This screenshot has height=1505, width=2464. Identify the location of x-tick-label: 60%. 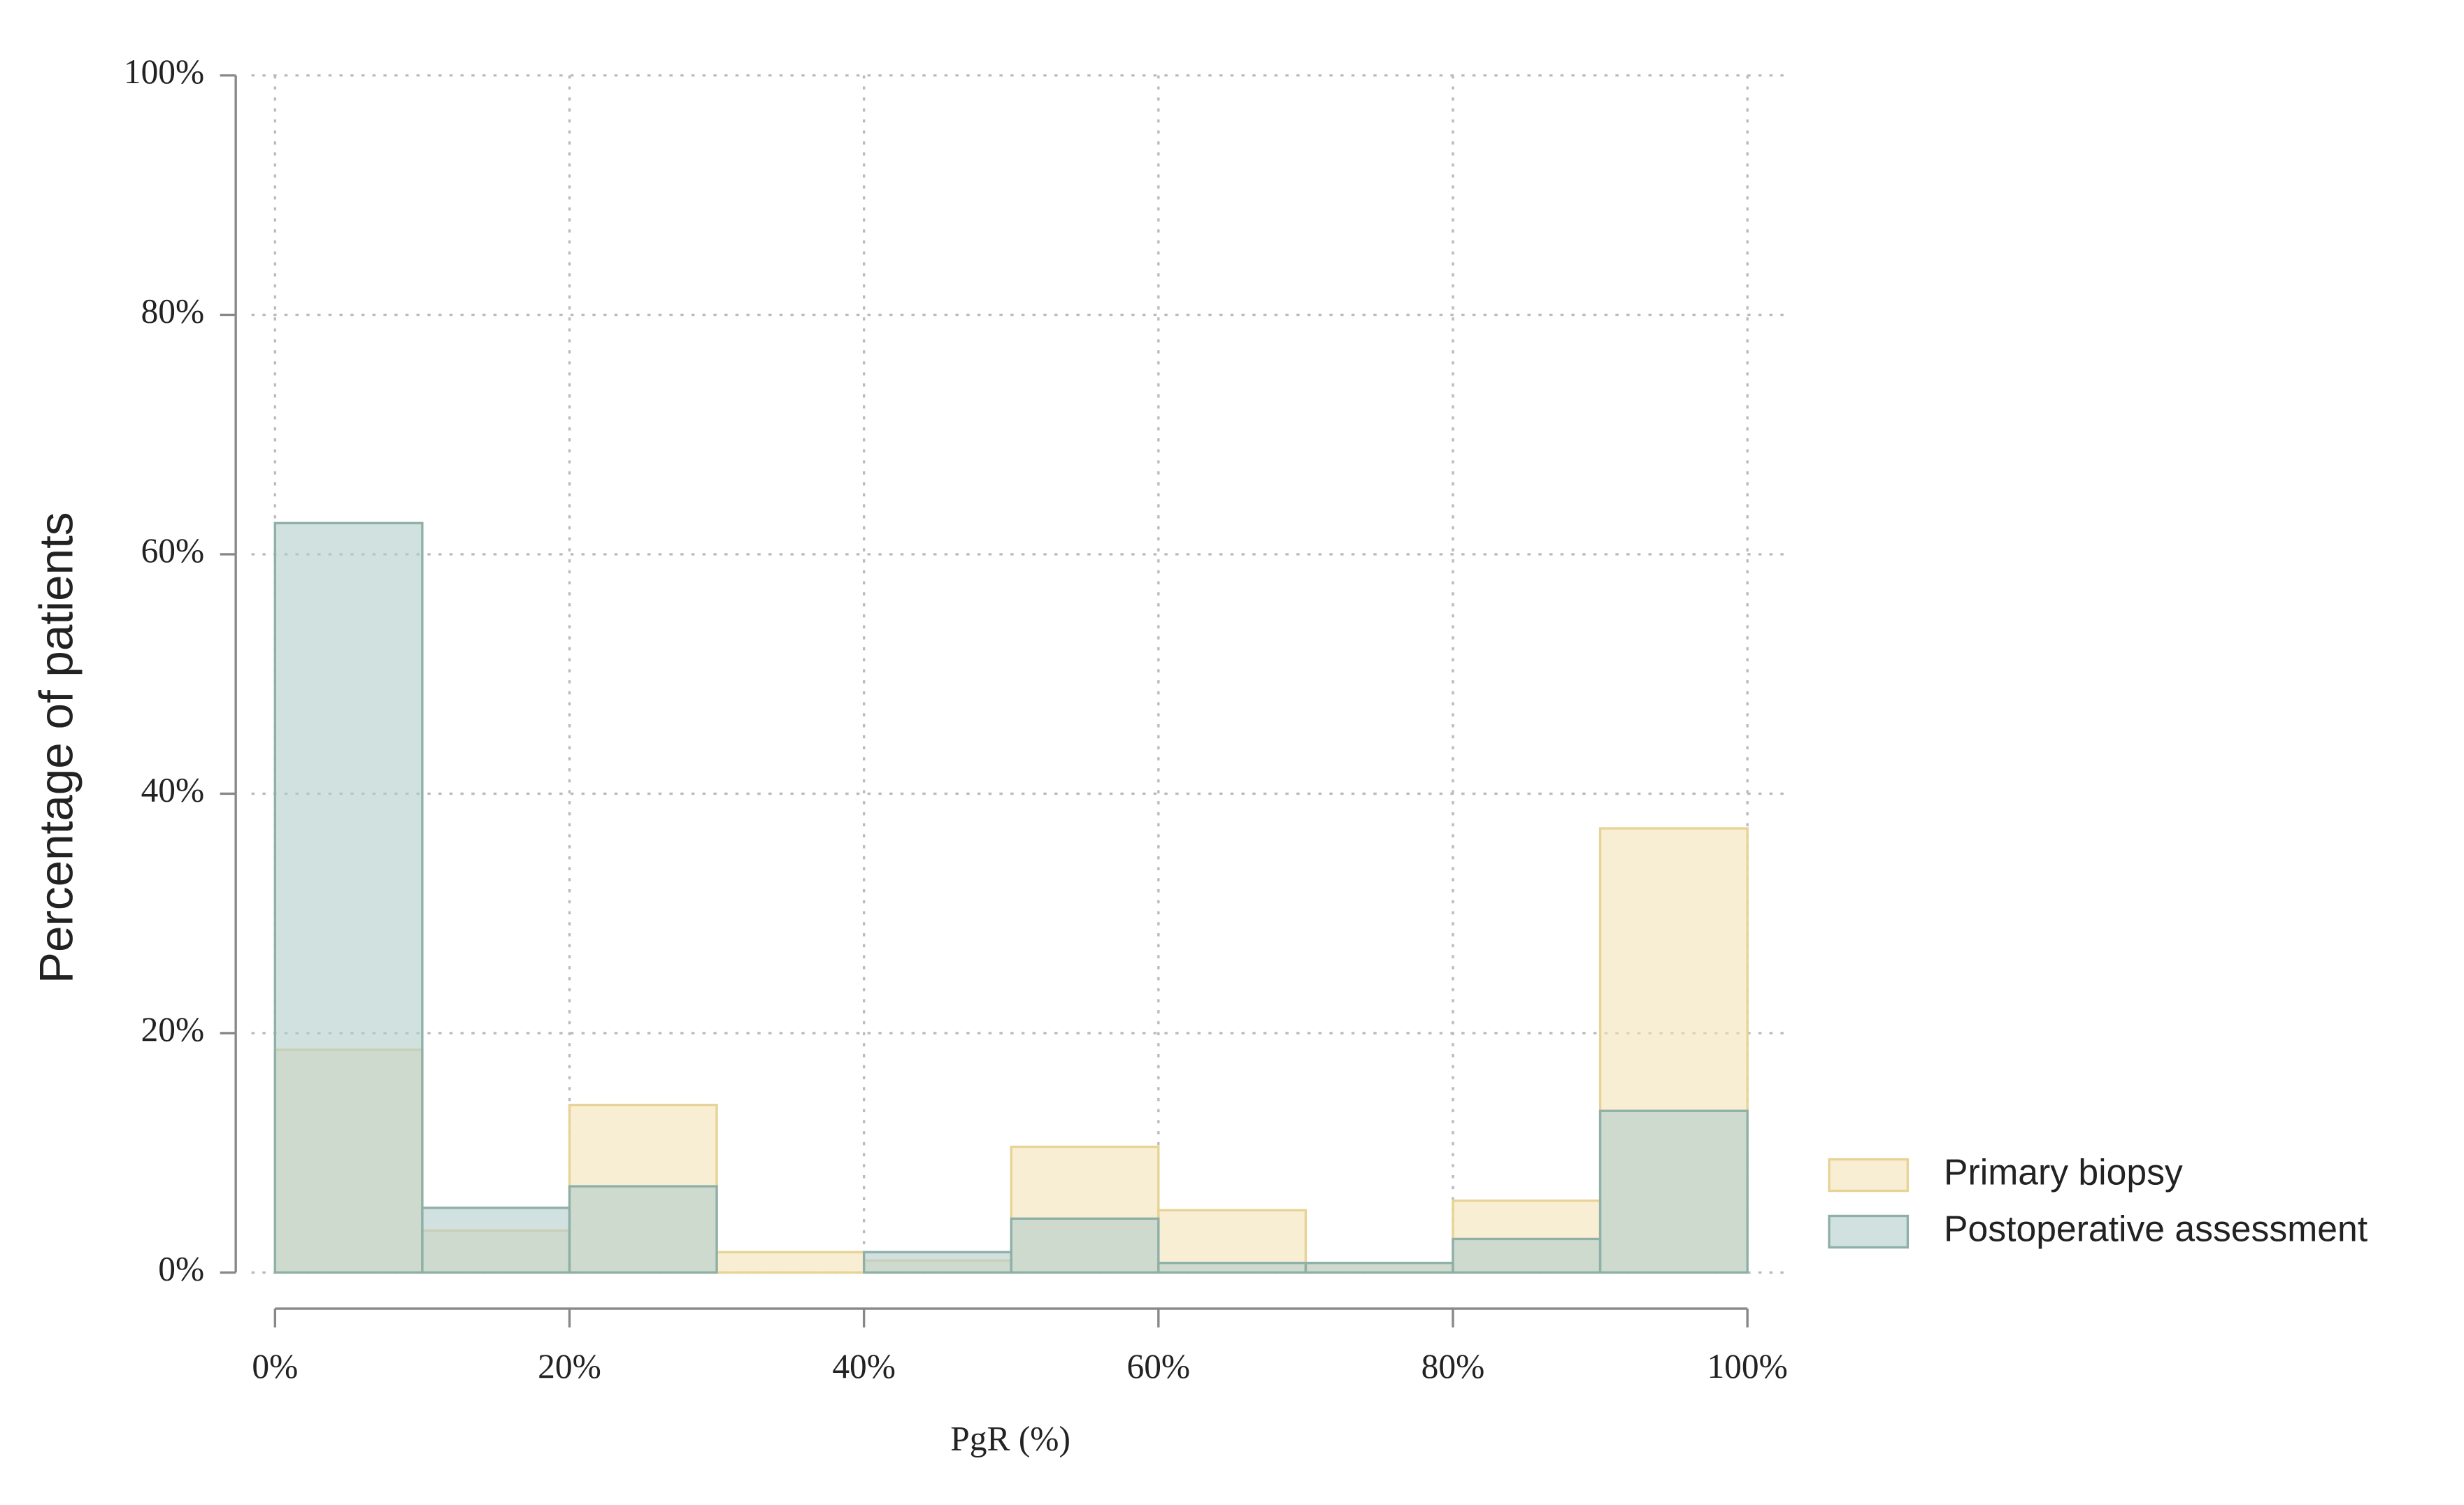
(1159, 1366).